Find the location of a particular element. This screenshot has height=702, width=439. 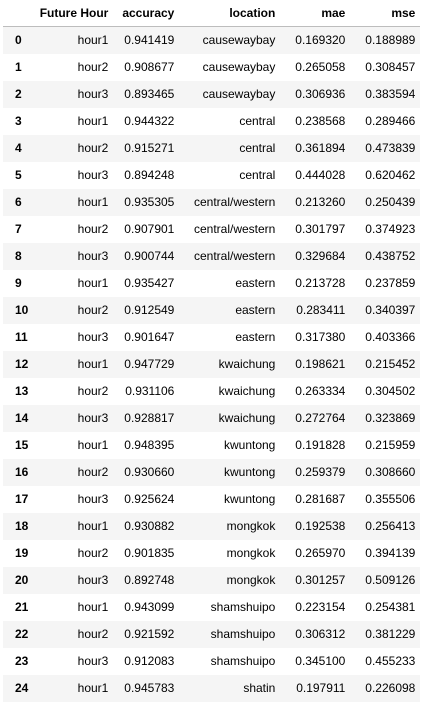

row-index: 8 is located at coordinates (18, 256).